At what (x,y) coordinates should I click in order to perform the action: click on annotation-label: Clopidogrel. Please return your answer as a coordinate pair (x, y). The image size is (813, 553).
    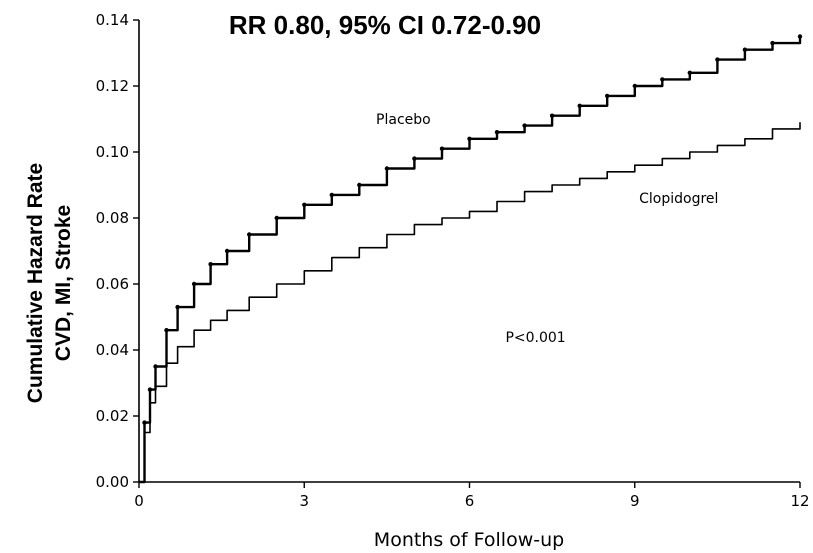
    Looking at the image, I should click on (678, 199).